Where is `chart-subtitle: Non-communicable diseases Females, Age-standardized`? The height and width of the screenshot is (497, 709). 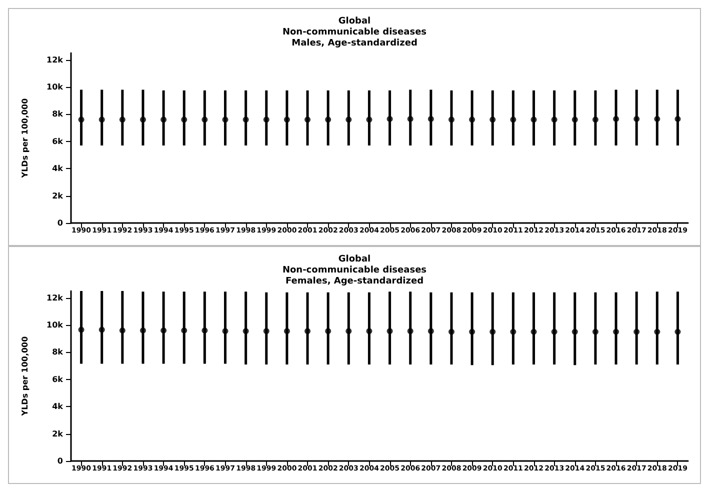
chart-subtitle: Non-communicable diseases Females, Age-standardized is located at coordinates (354, 276).